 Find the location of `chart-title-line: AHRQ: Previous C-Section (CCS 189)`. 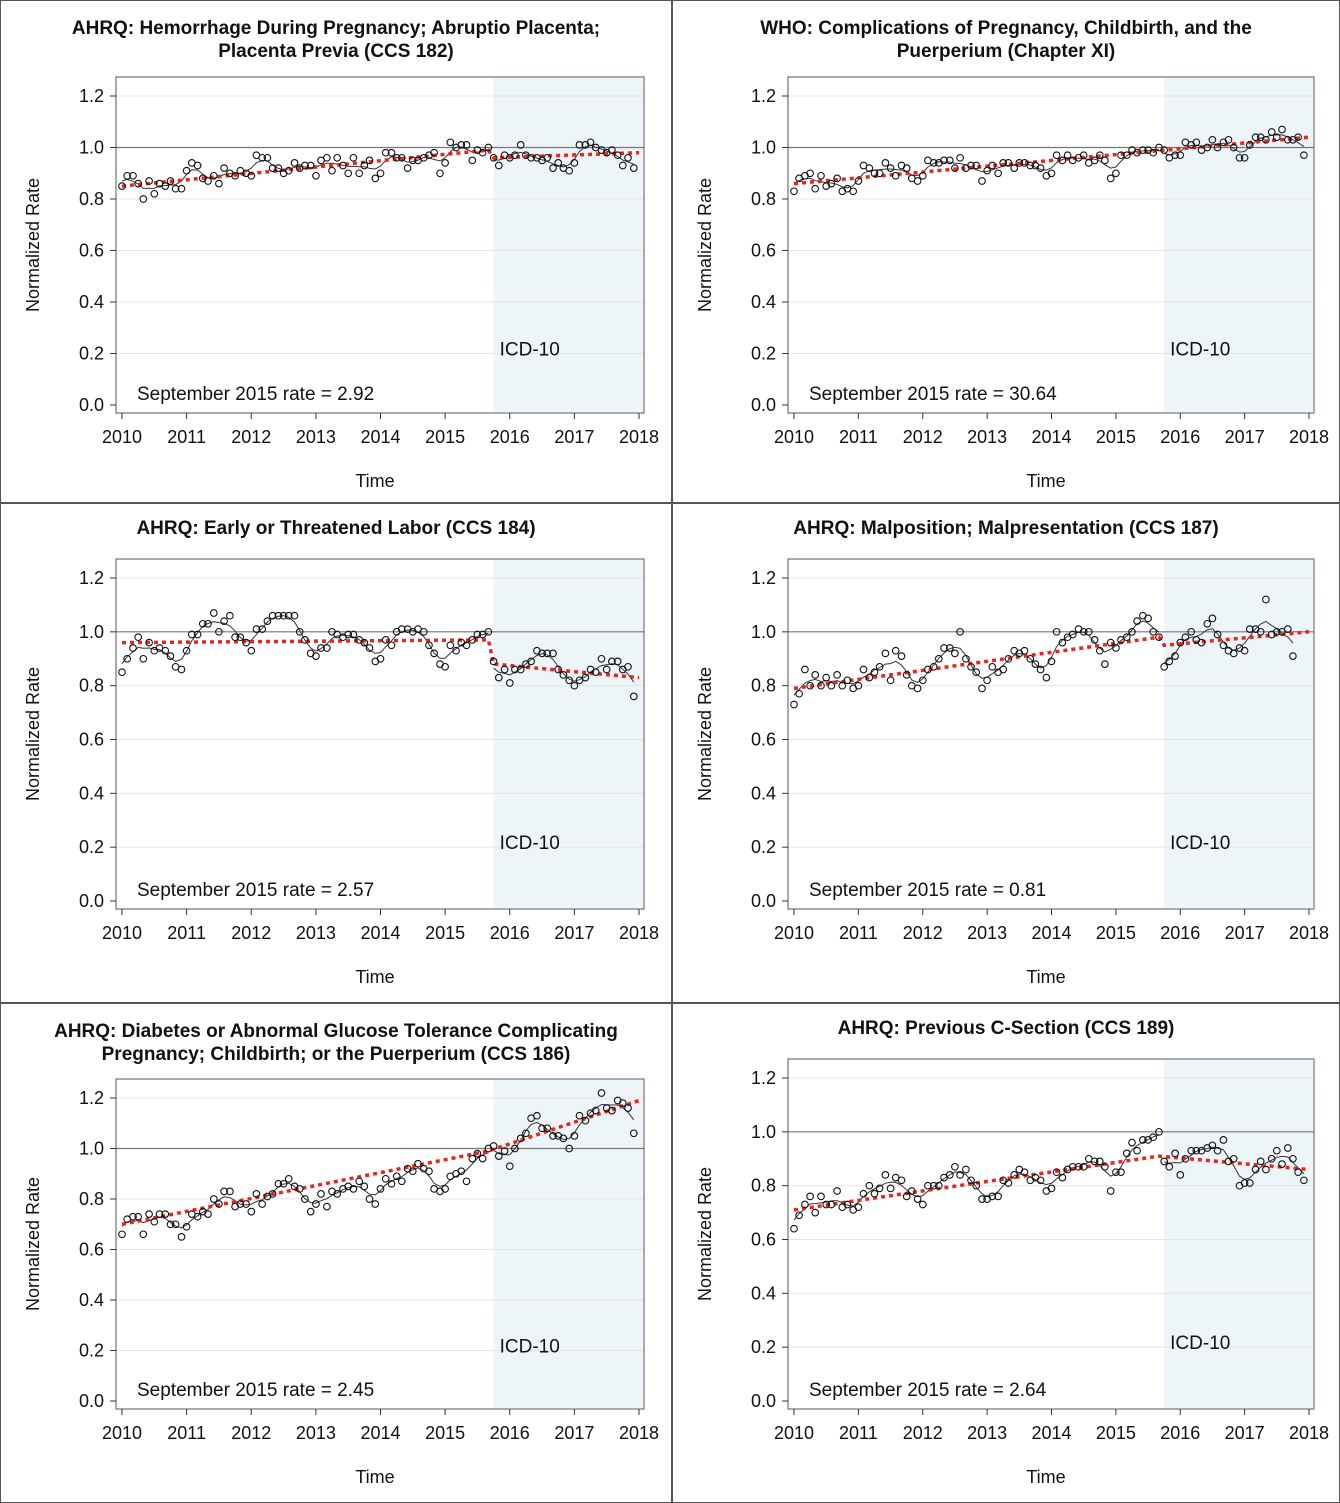

chart-title-line: AHRQ: Previous C-Section (CCS 189) is located at coordinates (1006, 1028).